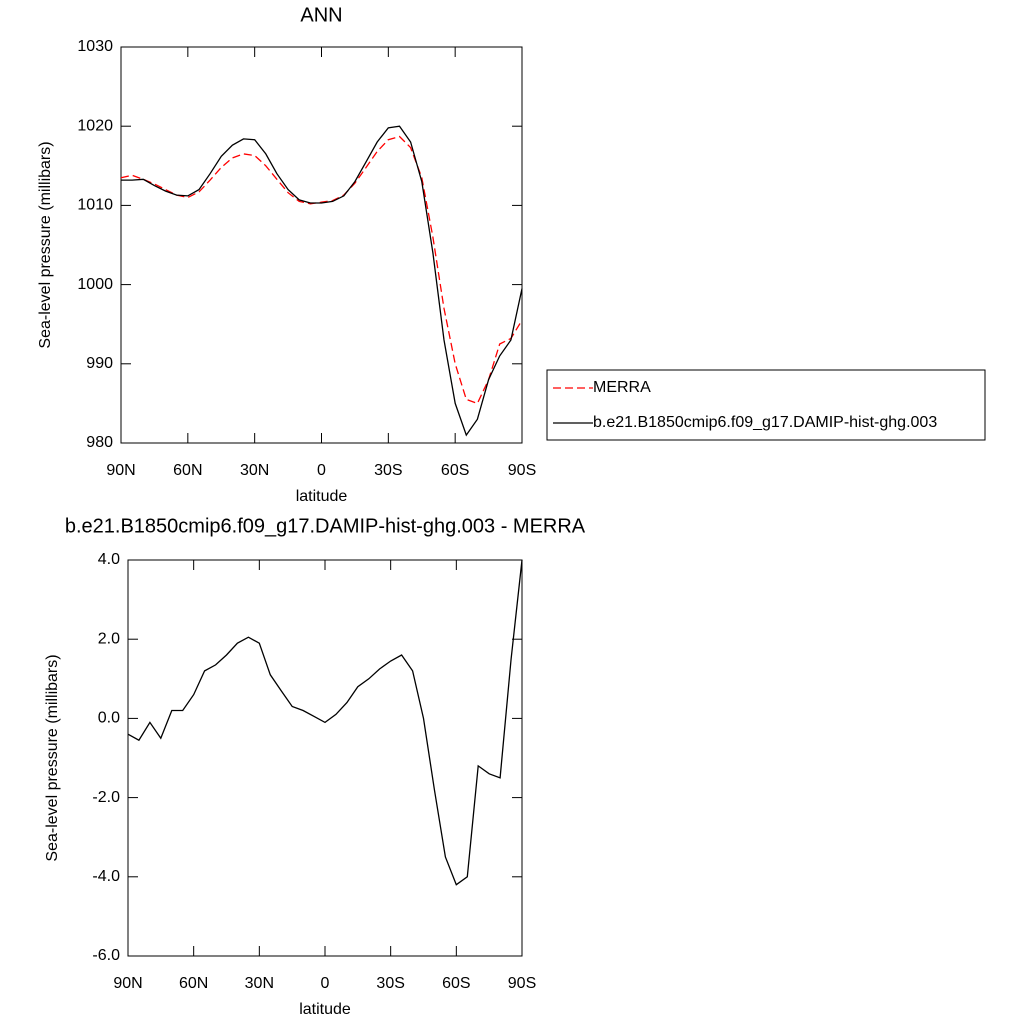  Describe the element at coordinates (95, 125) in the screenshot. I see `y-tick-label: 1020` at that location.